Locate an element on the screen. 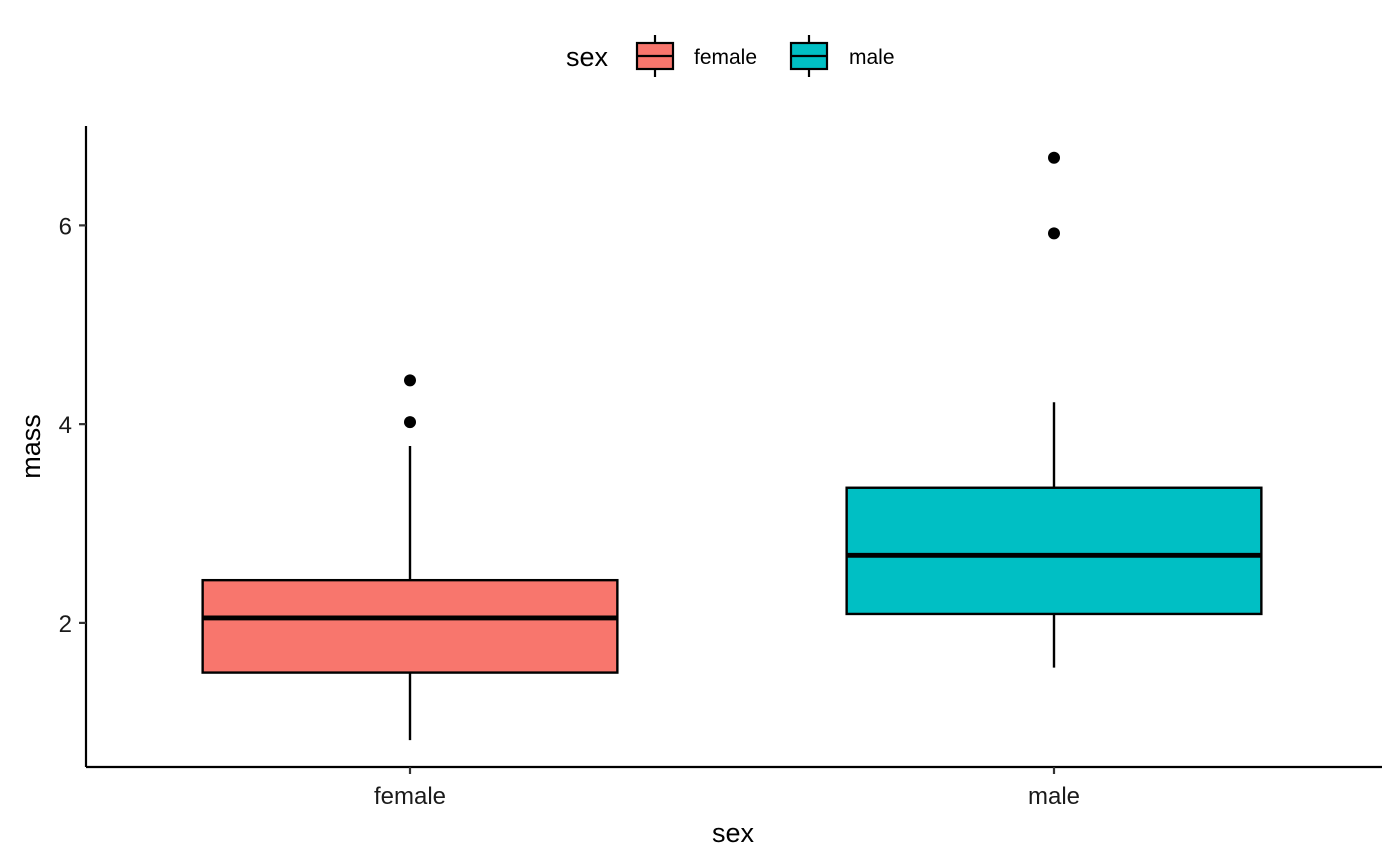 The width and height of the screenshot is (1400, 865). x-tick-label: female is located at coordinates (410, 796).